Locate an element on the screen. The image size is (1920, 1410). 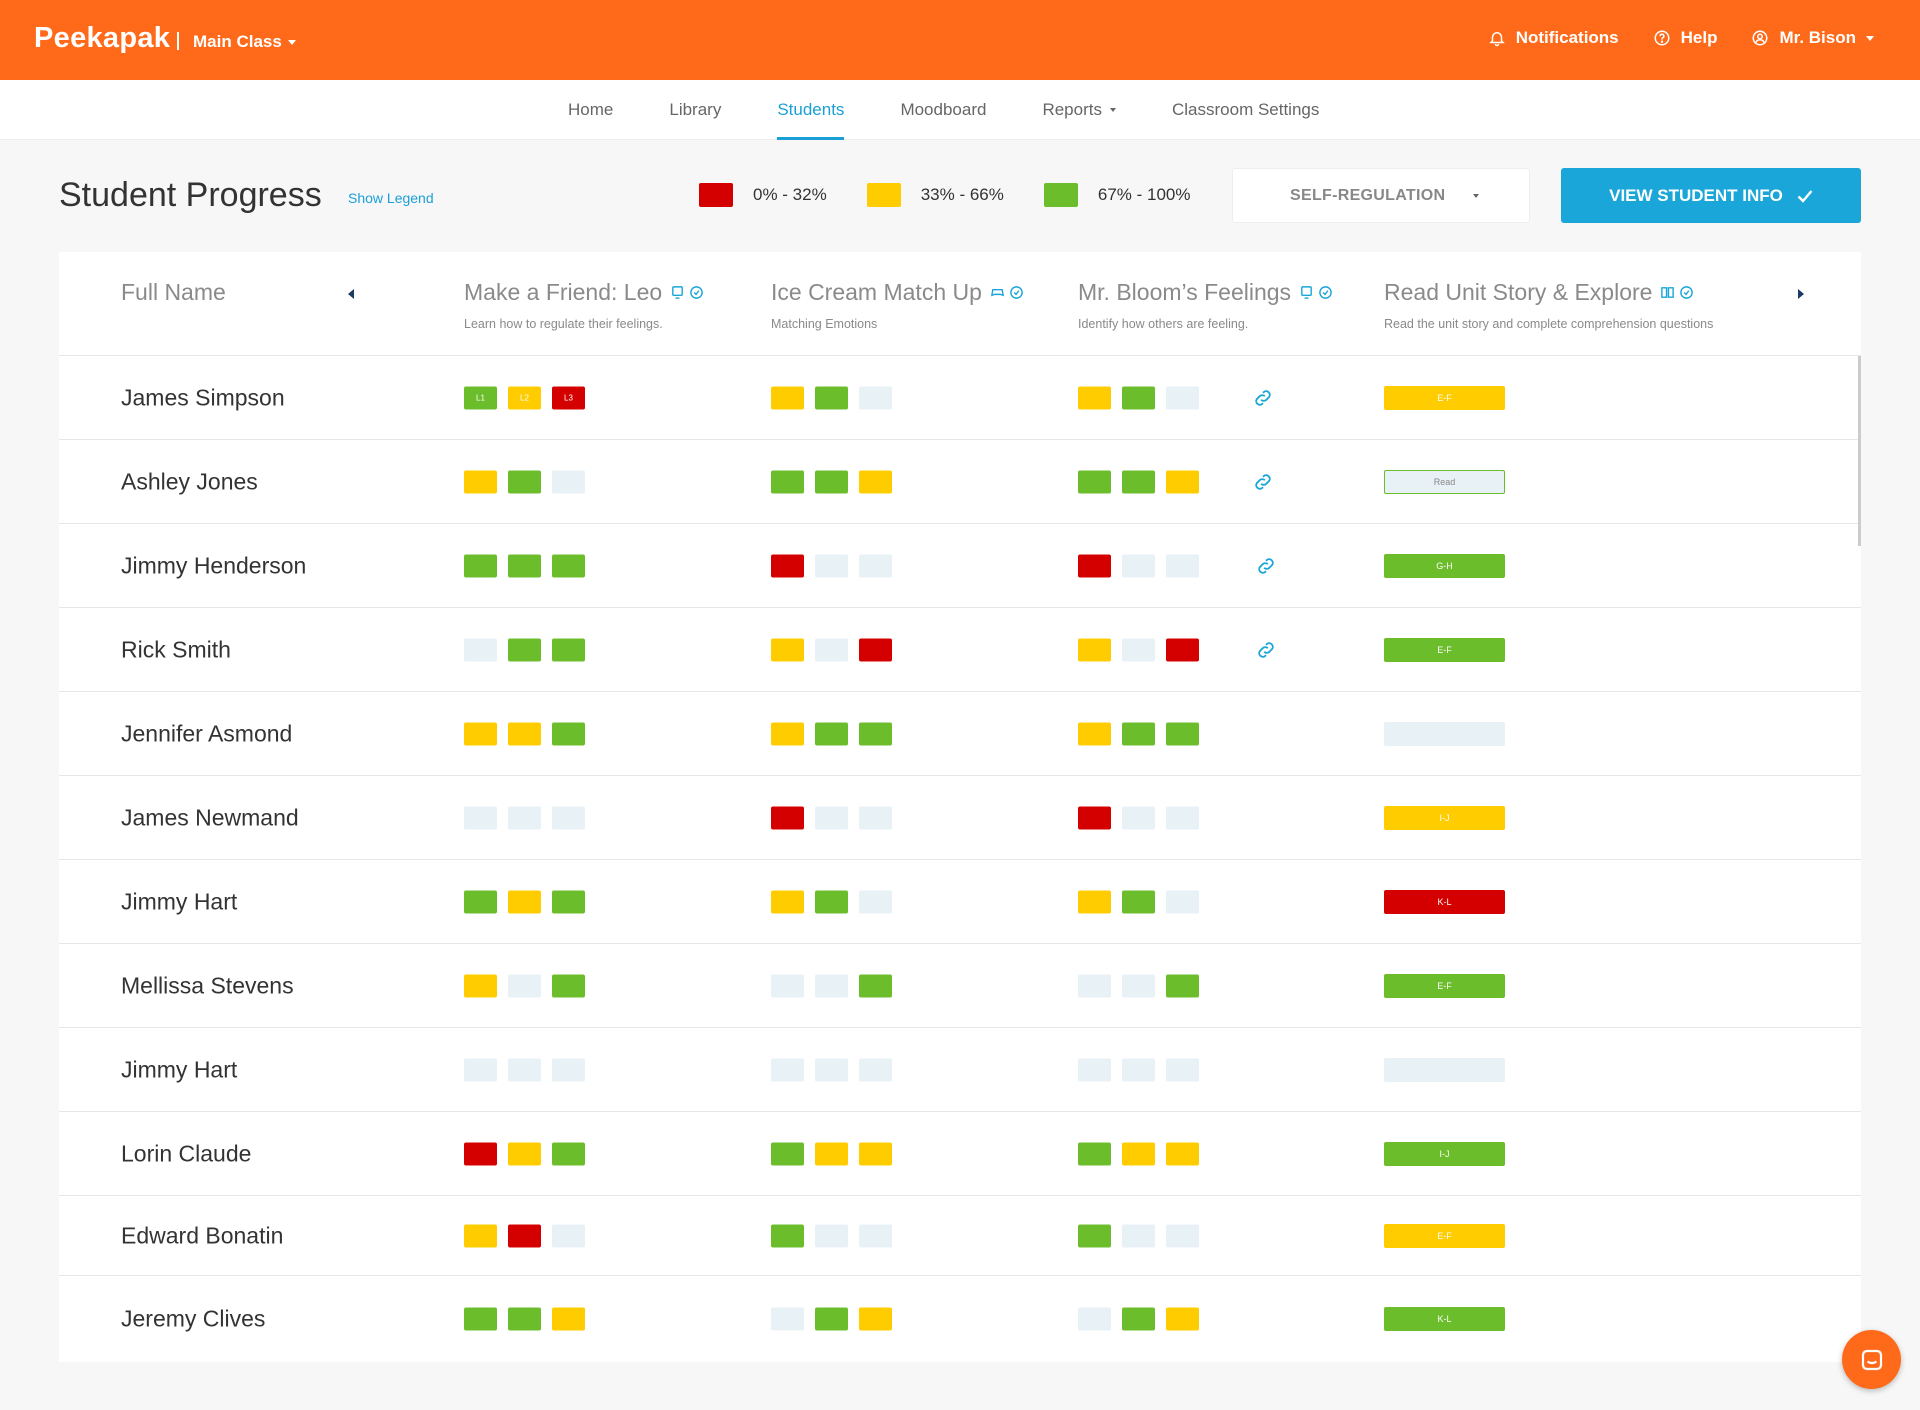
reading-level-badge is located at coordinates (1444, 1069).